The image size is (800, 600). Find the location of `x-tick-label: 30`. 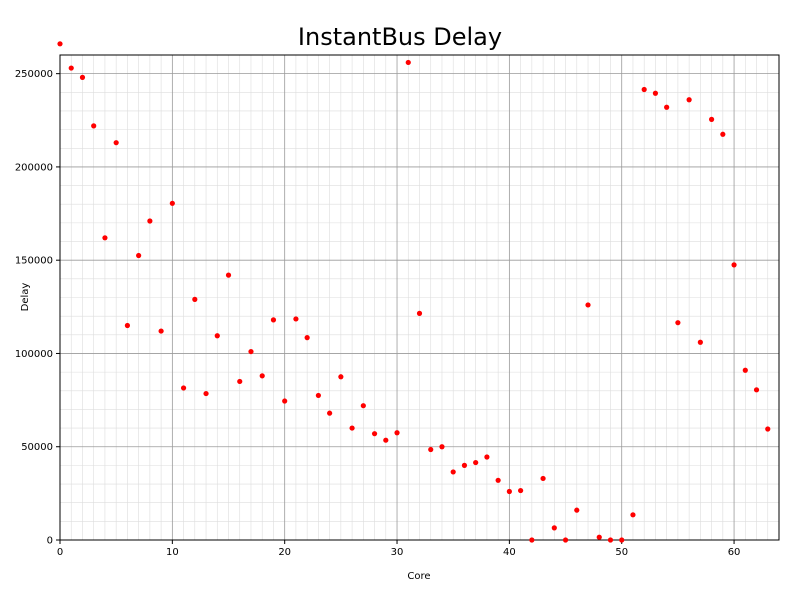

x-tick-label: 30 is located at coordinates (397, 552).